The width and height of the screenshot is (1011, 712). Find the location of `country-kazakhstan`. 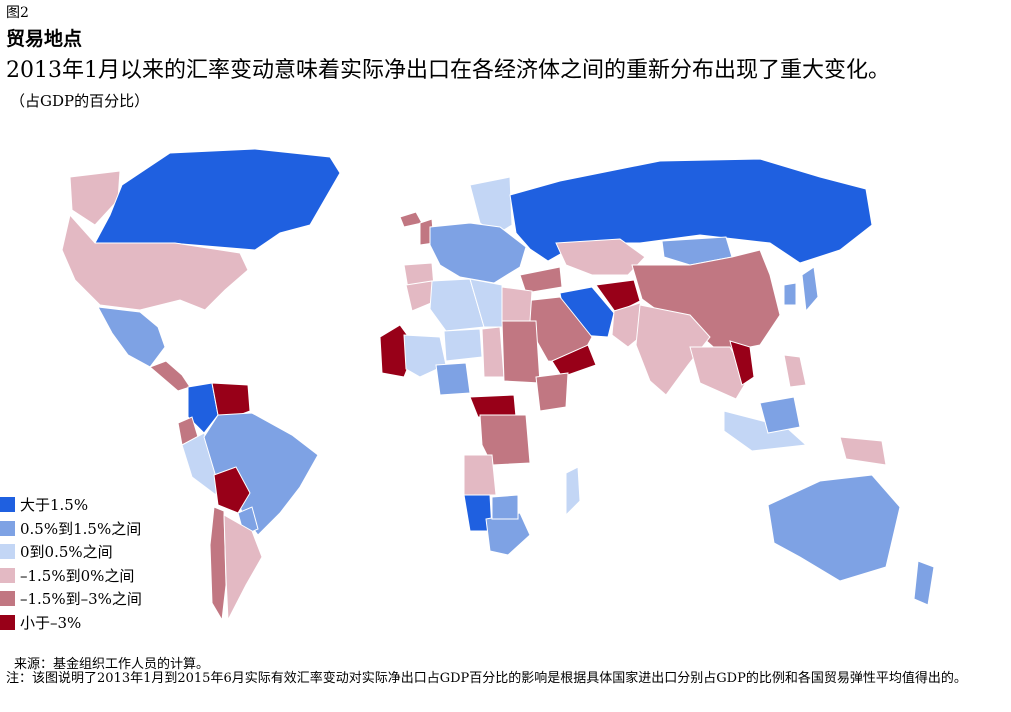

country-kazakhstan is located at coordinates (600, 257).